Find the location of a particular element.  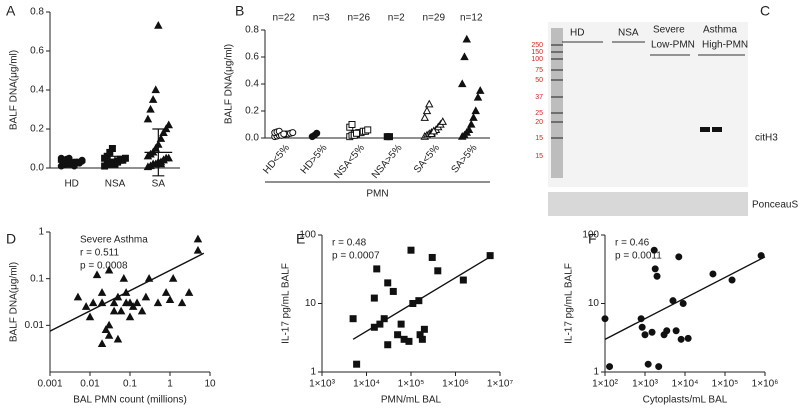

annotation: r = 0.511 is located at coordinates (99, 253).